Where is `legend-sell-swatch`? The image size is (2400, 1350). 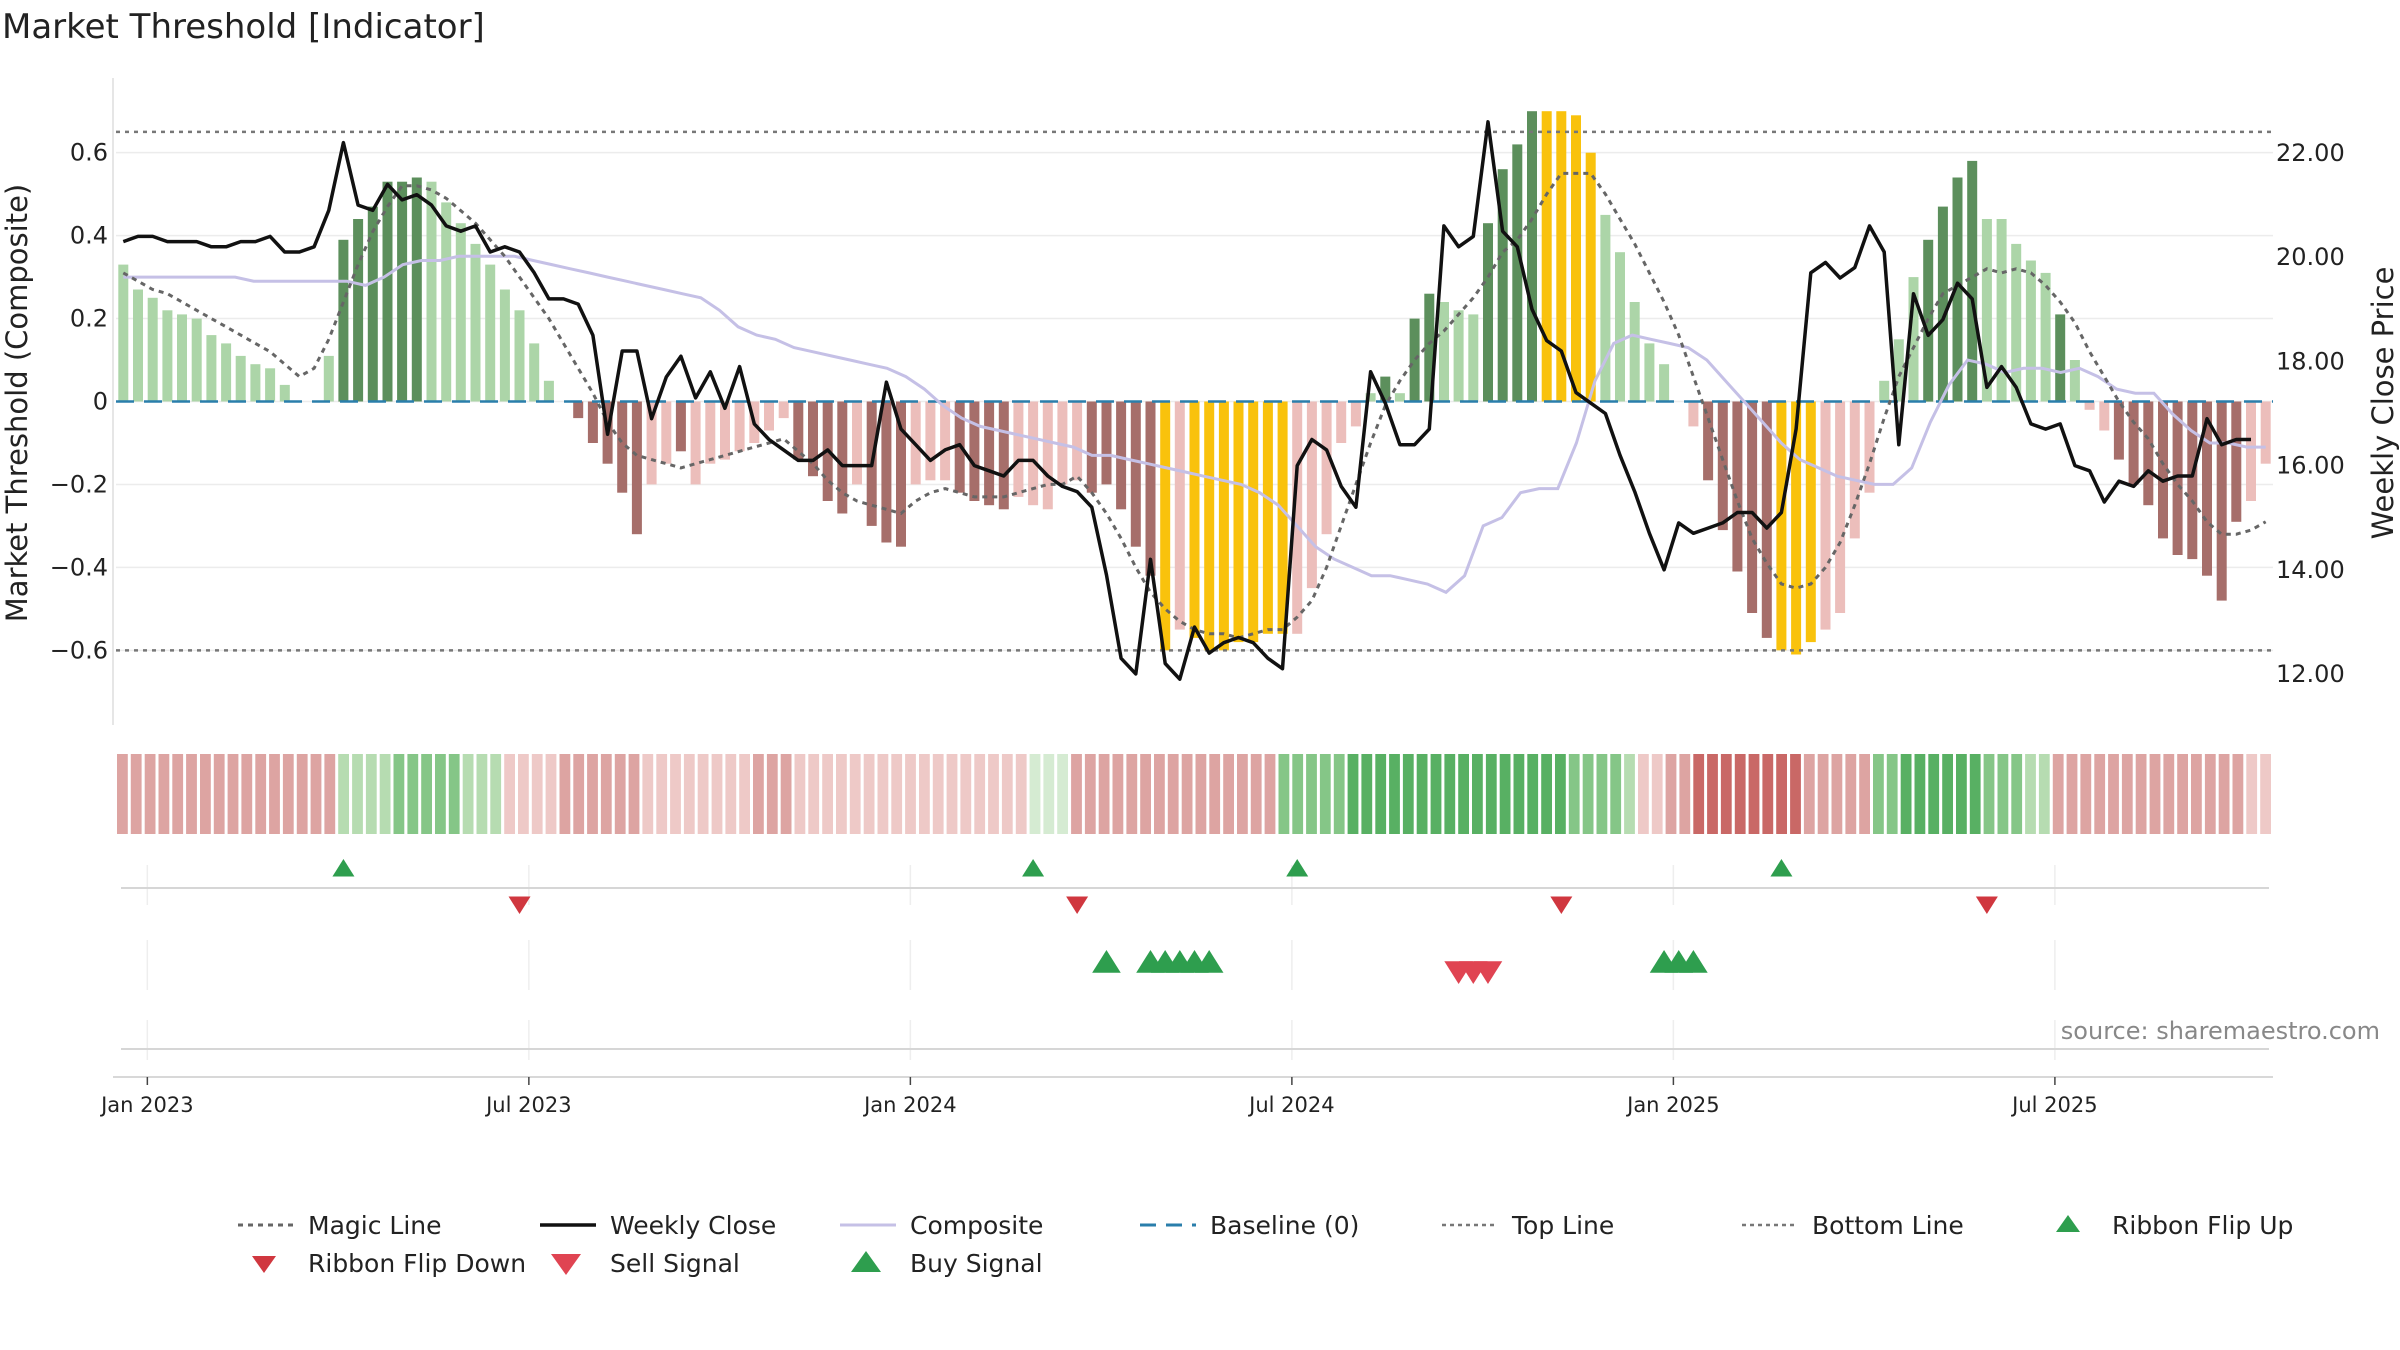
legend-sell-swatch is located at coordinates (566, 1264).